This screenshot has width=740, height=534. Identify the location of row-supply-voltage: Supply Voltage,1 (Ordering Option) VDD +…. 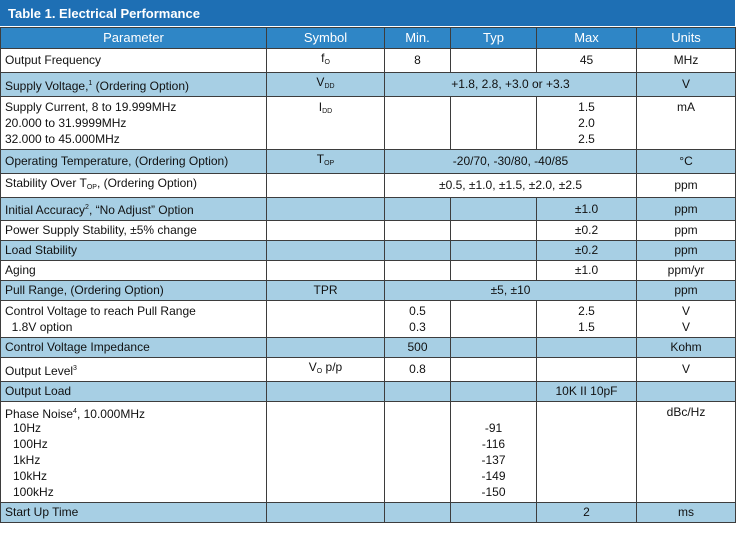
(368, 84).